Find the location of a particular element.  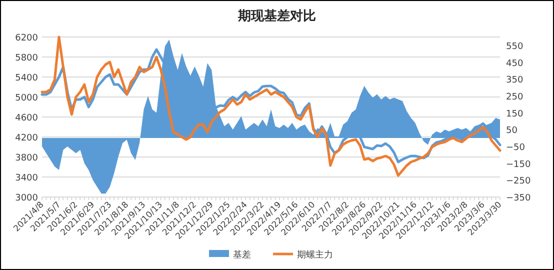

legend-label: 期螺主力 is located at coordinates (315, 255).